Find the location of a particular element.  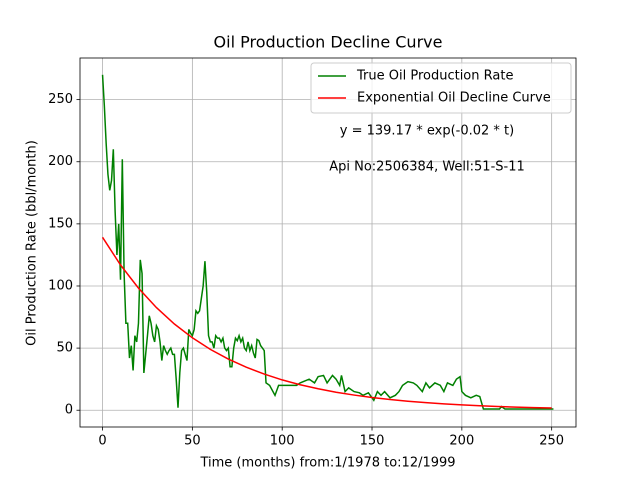

chart-title: Oil Production Decline Curve is located at coordinates (328, 42).